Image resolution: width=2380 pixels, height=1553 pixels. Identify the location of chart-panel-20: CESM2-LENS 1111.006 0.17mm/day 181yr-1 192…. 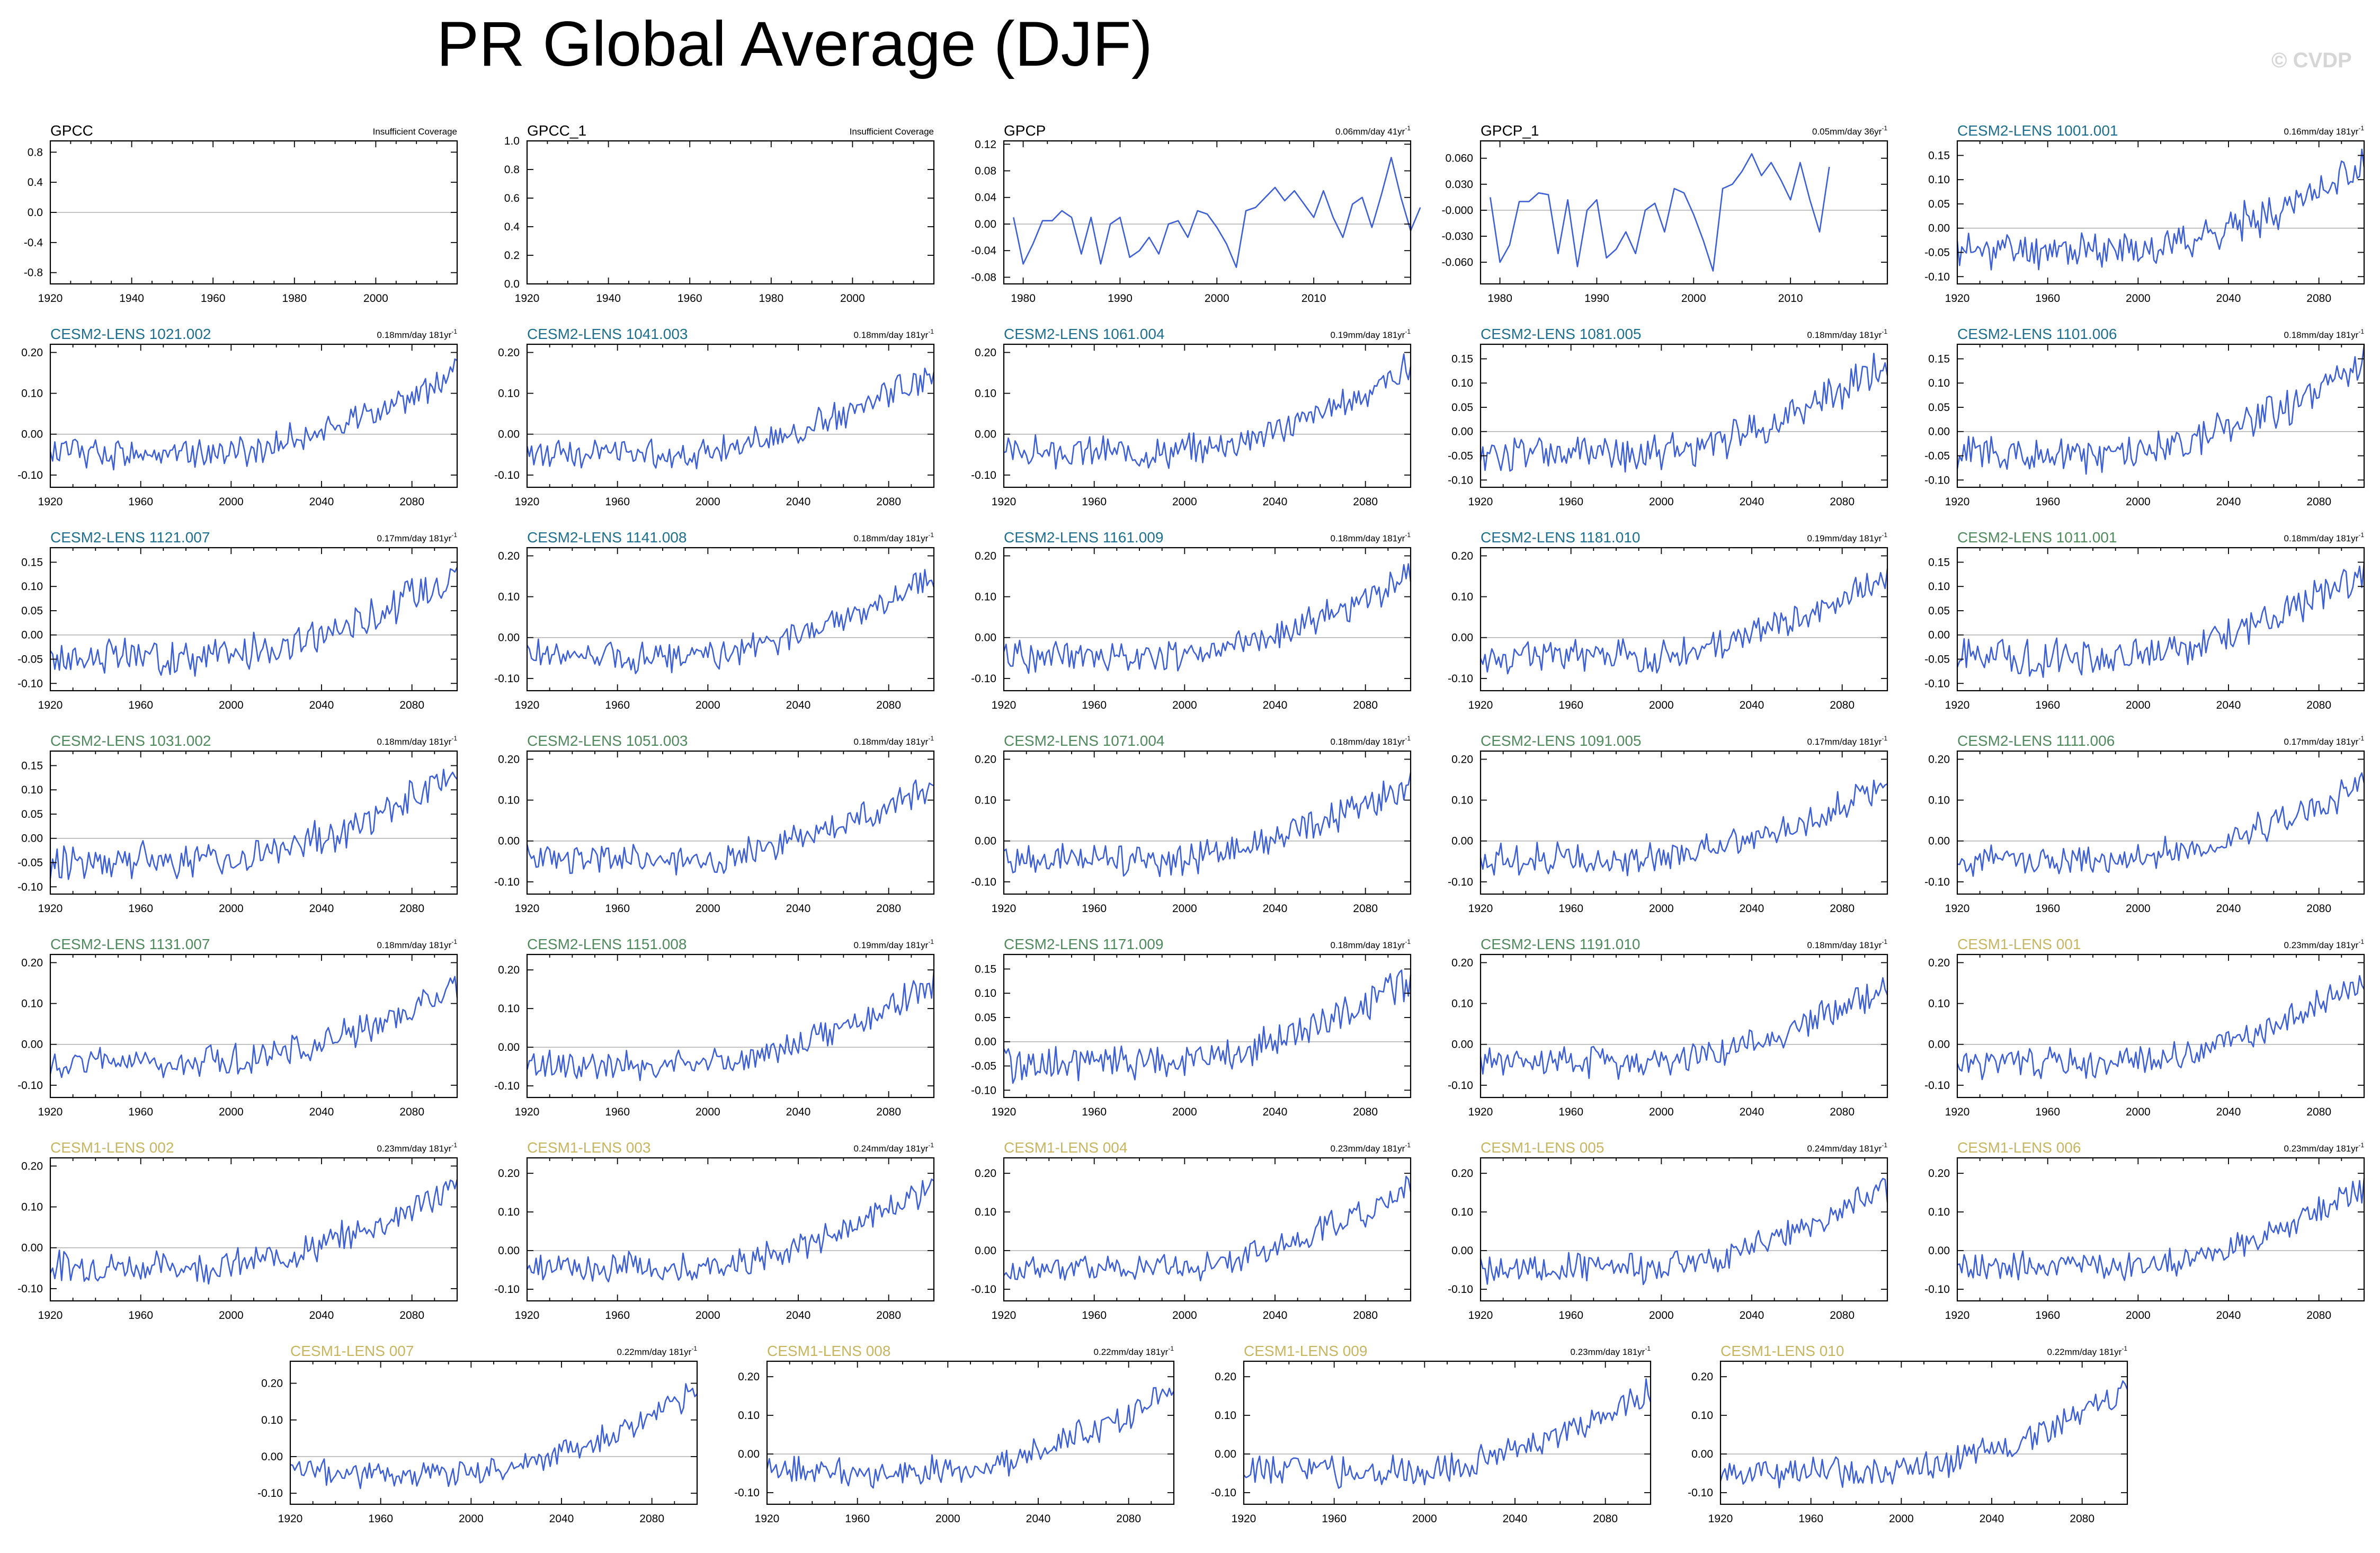
(2144, 824).